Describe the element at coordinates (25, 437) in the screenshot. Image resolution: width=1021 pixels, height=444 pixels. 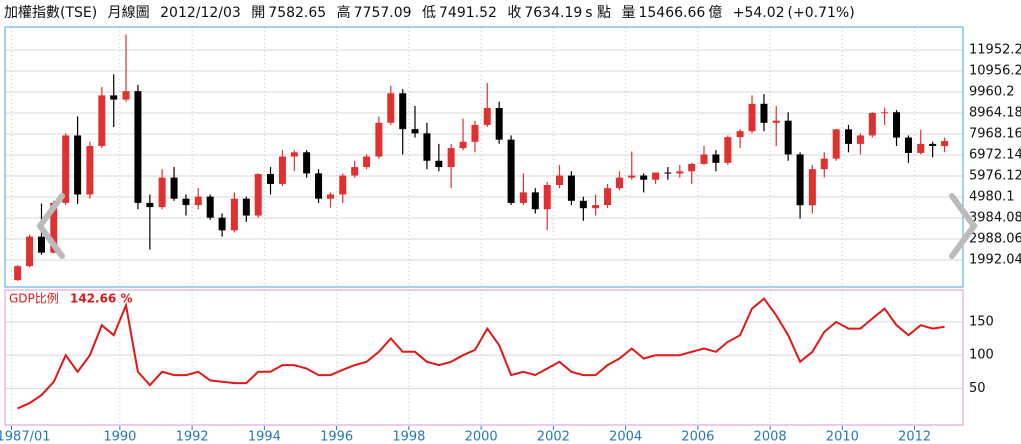
I see `x-tick-label: 1987/01` at that location.